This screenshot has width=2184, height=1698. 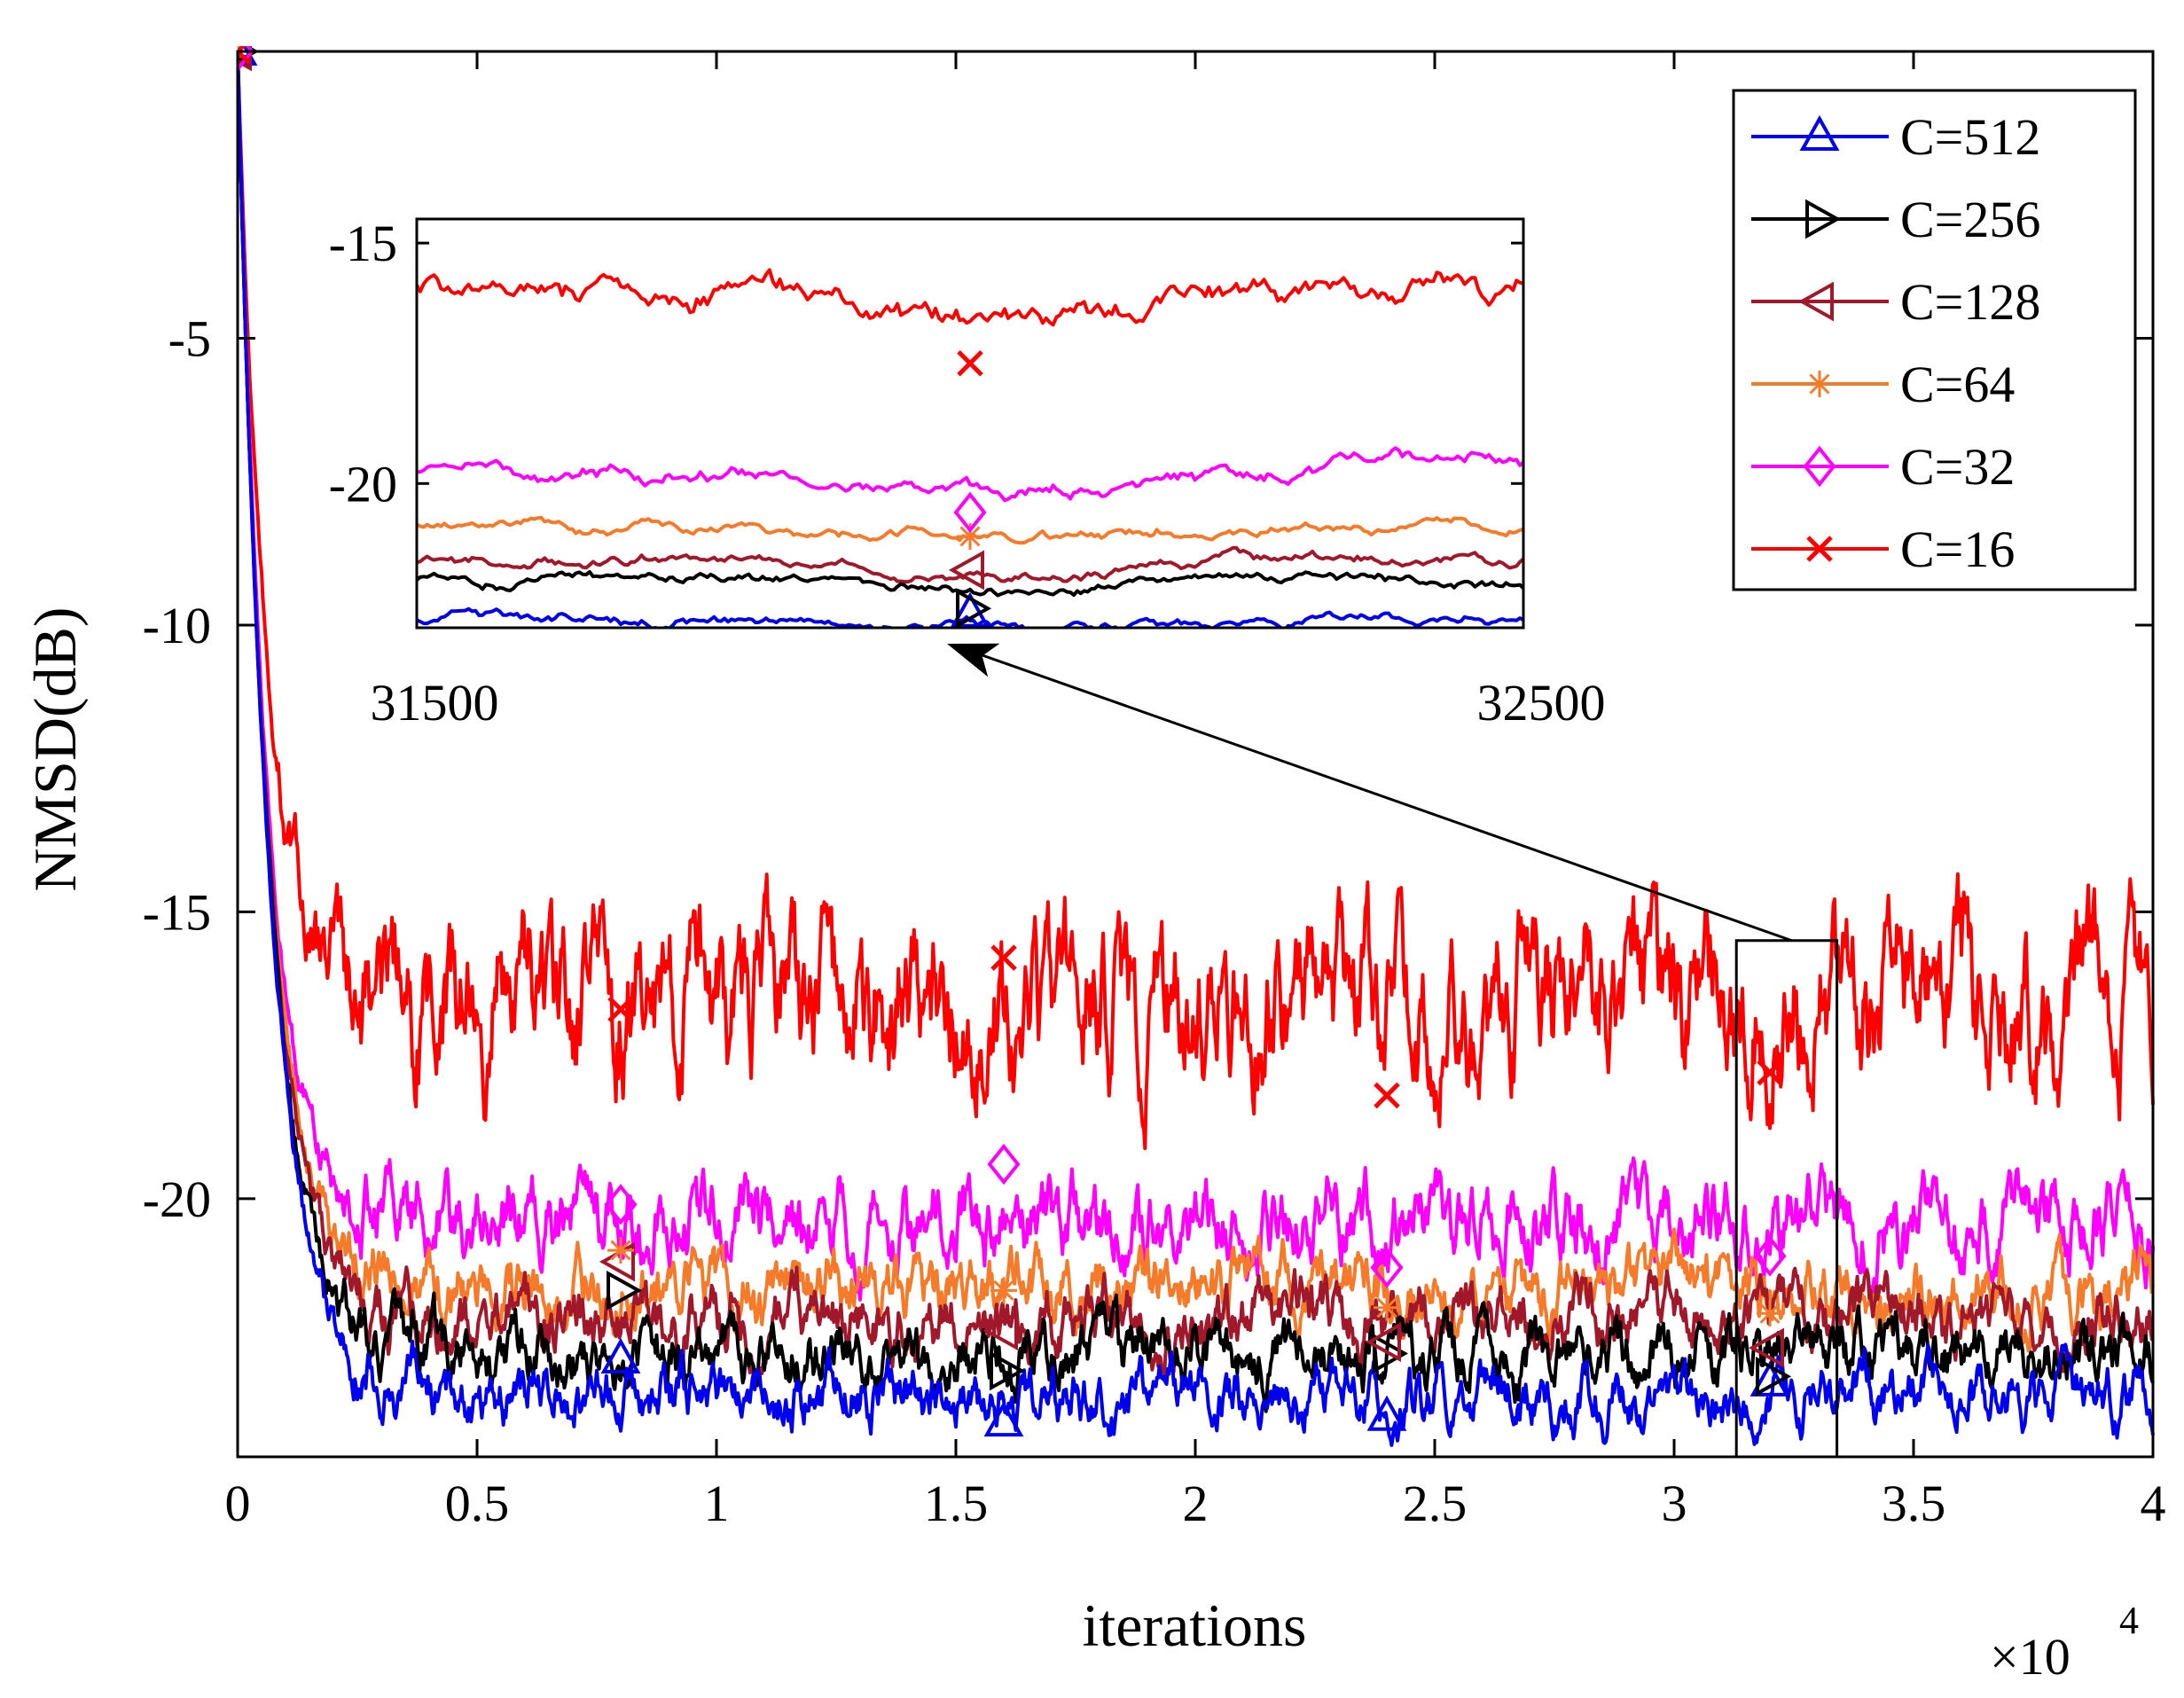 What do you see at coordinates (1970, 302) in the screenshot?
I see `legend-label: C=128` at bounding box center [1970, 302].